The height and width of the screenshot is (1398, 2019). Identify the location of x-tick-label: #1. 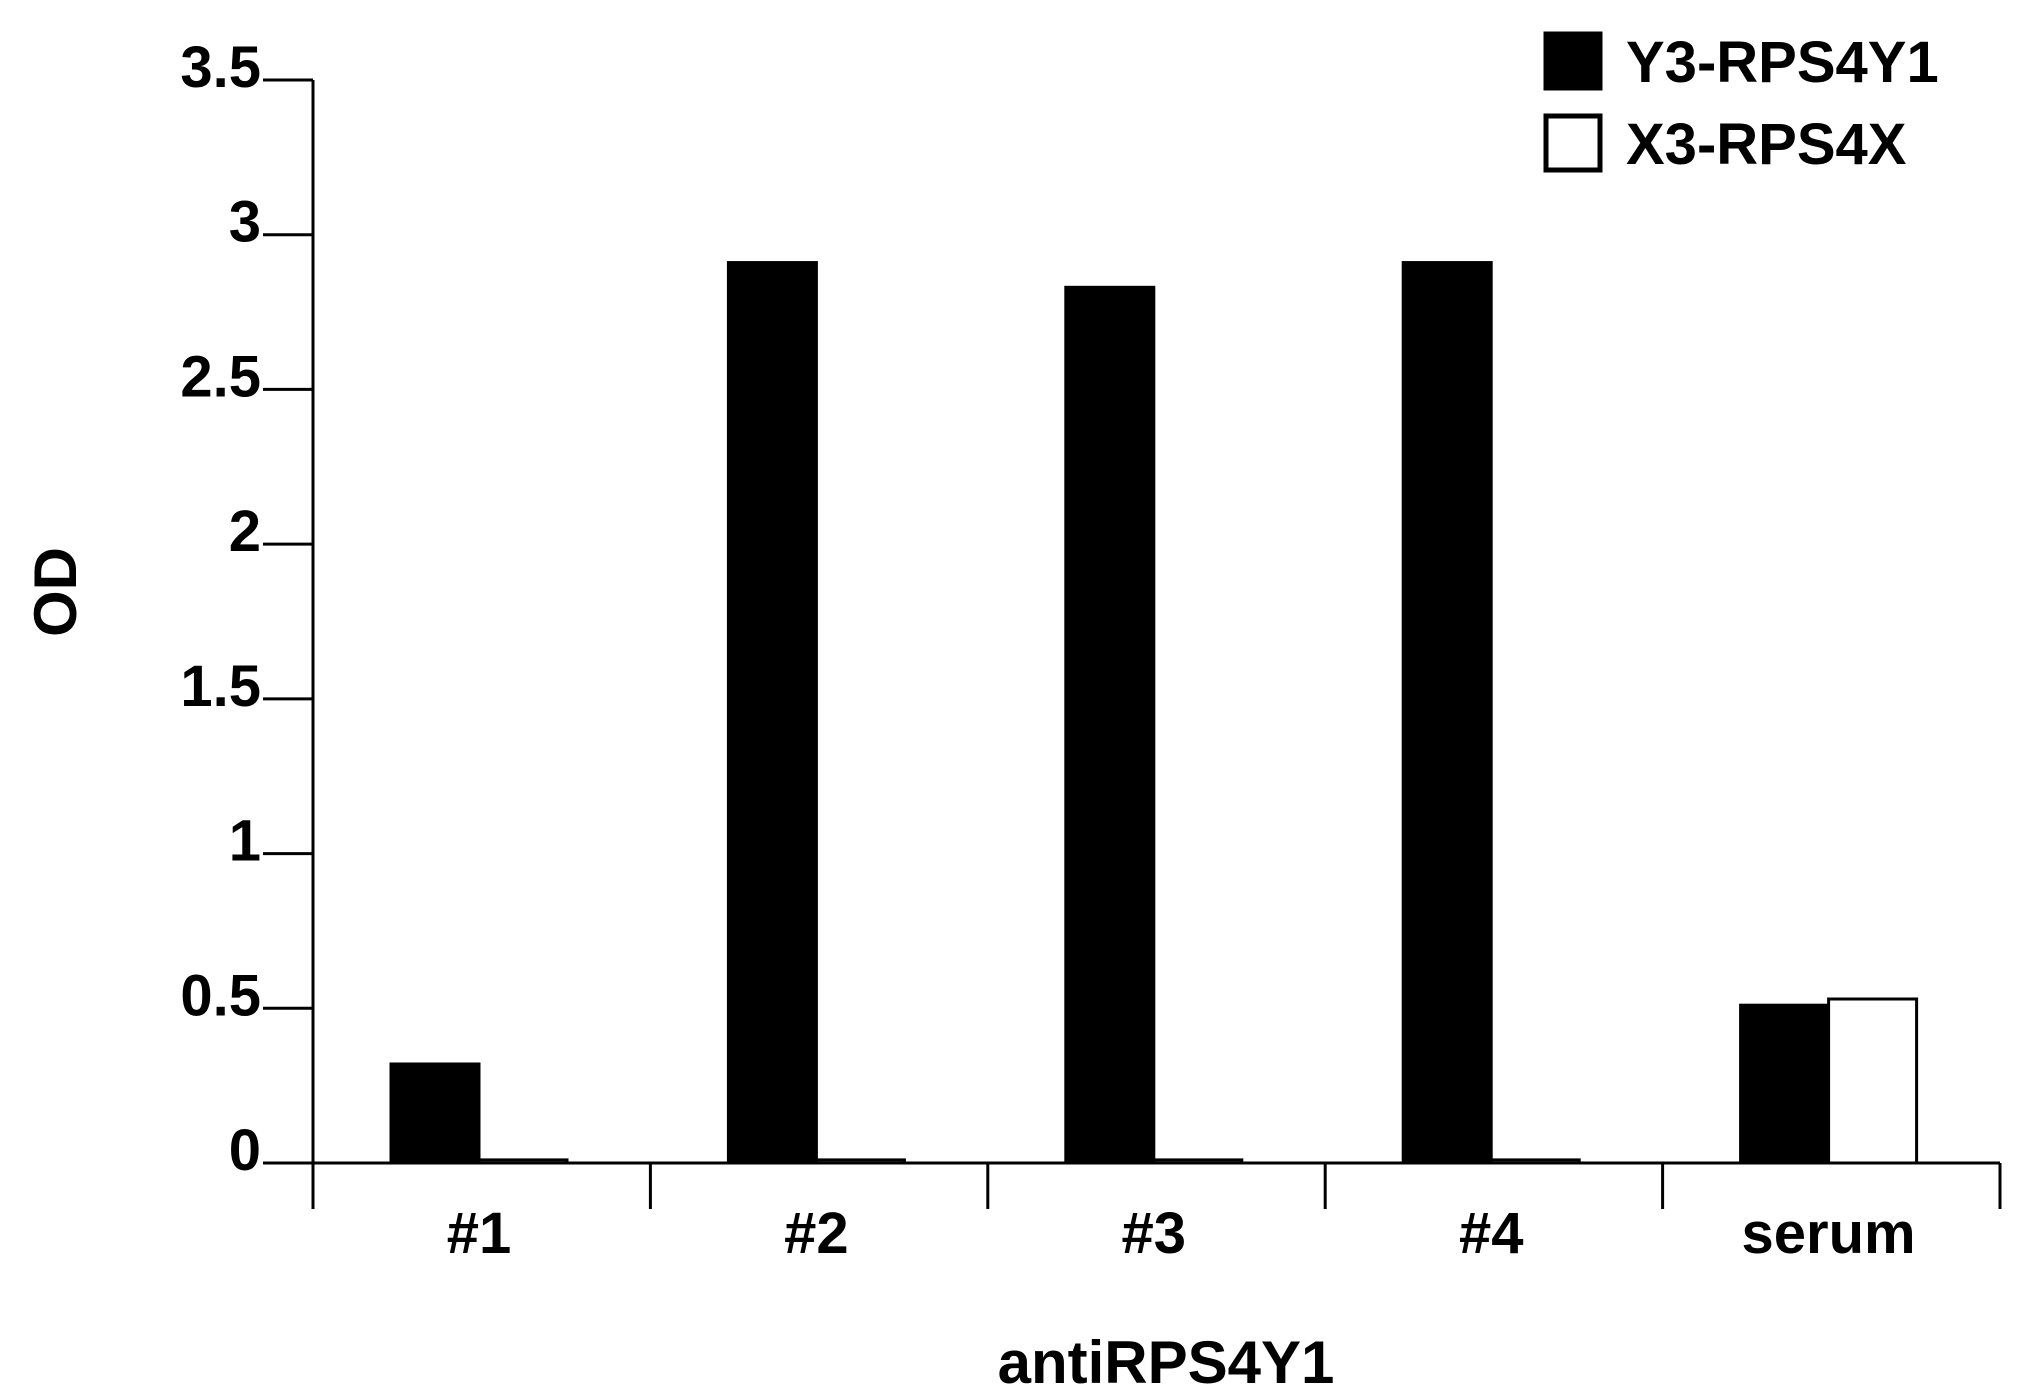
(479, 1233).